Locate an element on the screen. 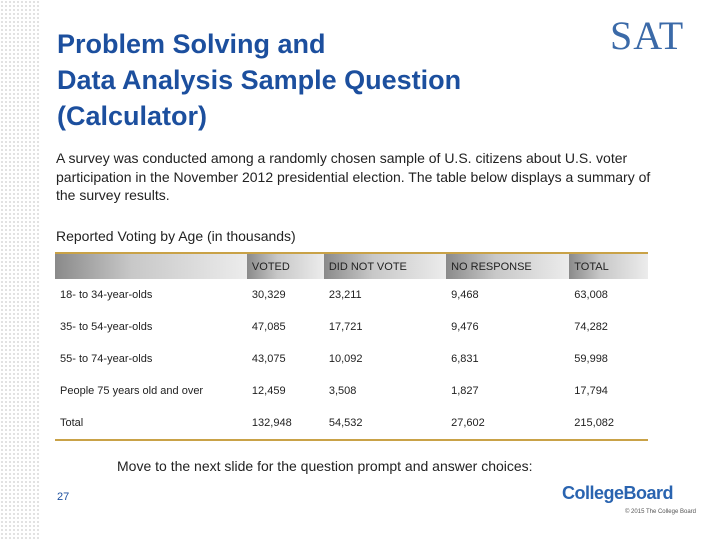 Image resolution: width=720 pixels, height=540 pixels. table-row: Total 132,948 54,532 27,602 215,082 is located at coordinates (351, 423).